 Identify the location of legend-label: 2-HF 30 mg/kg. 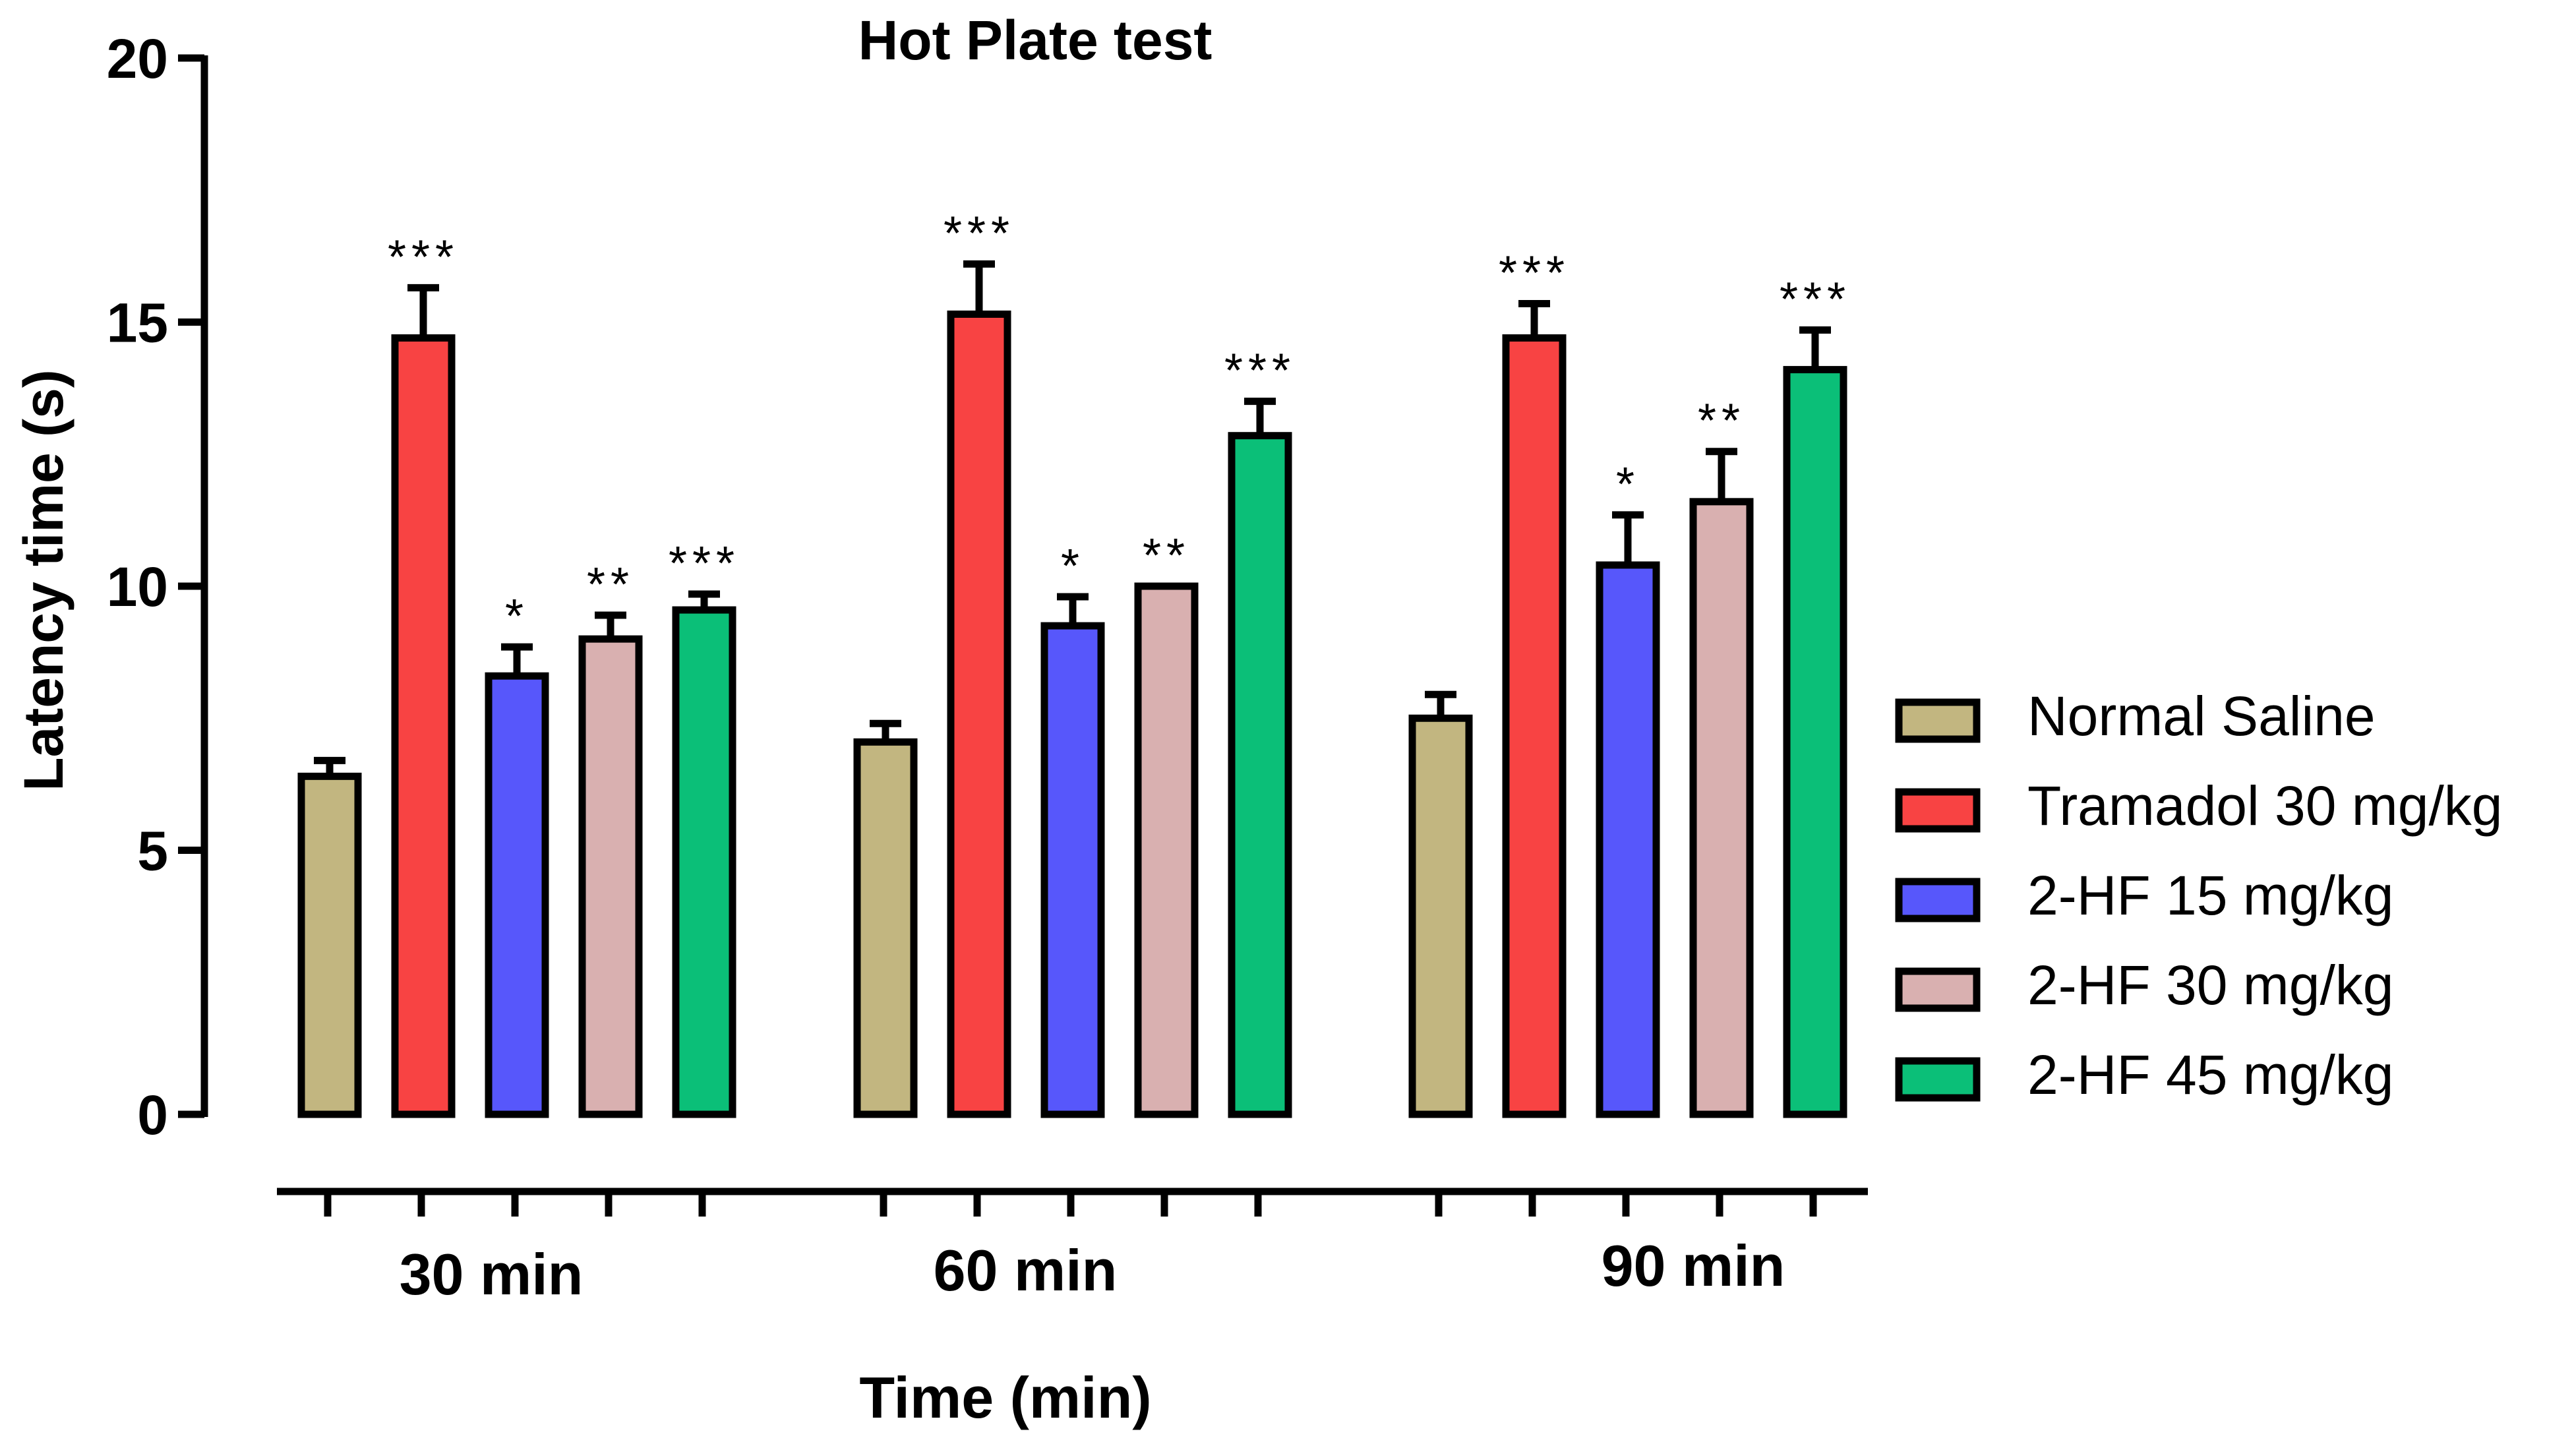
(2210, 985).